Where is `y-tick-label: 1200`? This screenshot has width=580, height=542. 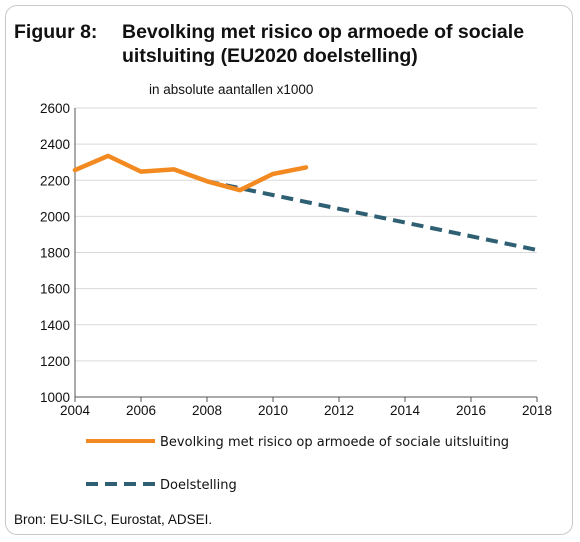
y-tick-label: 1200 is located at coordinates (55, 361).